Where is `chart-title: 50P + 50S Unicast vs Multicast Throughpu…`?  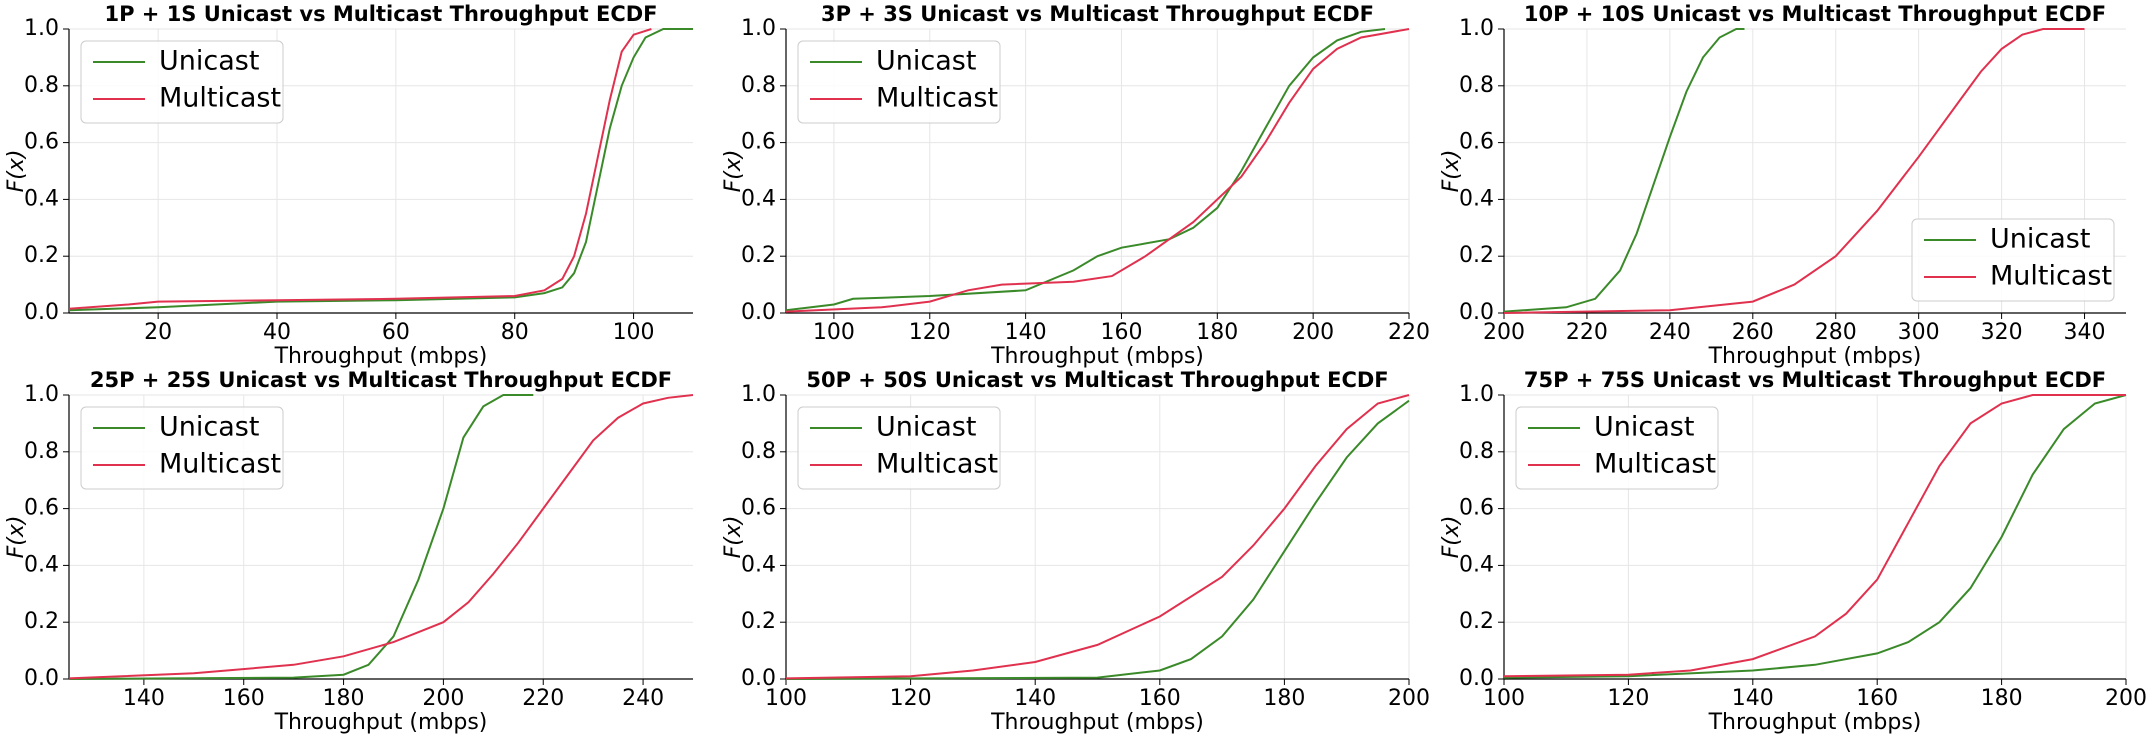
chart-title: 50P + 50S Unicast vs Multicast Throughpu… is located at coordinates (1097, 380).